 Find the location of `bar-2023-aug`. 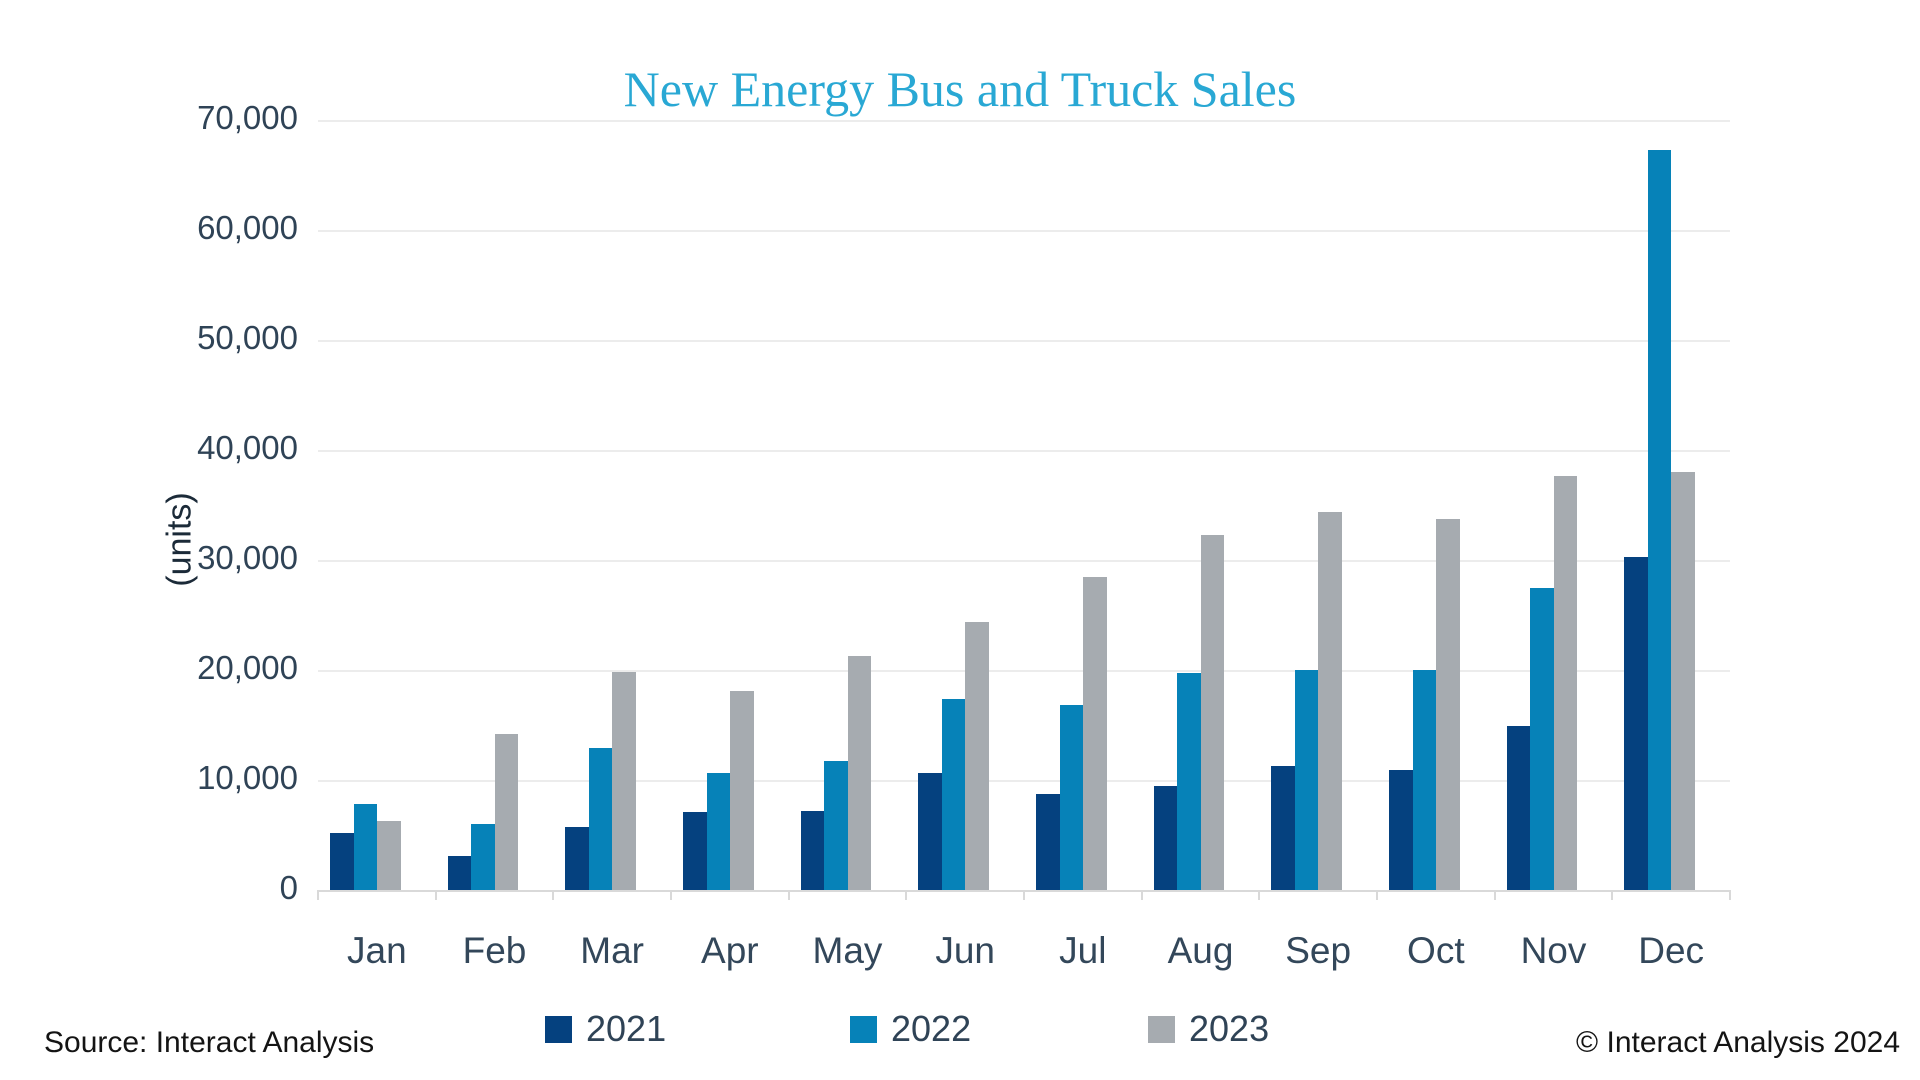

bar-2023-aug is located at coordinates (1212, 712).